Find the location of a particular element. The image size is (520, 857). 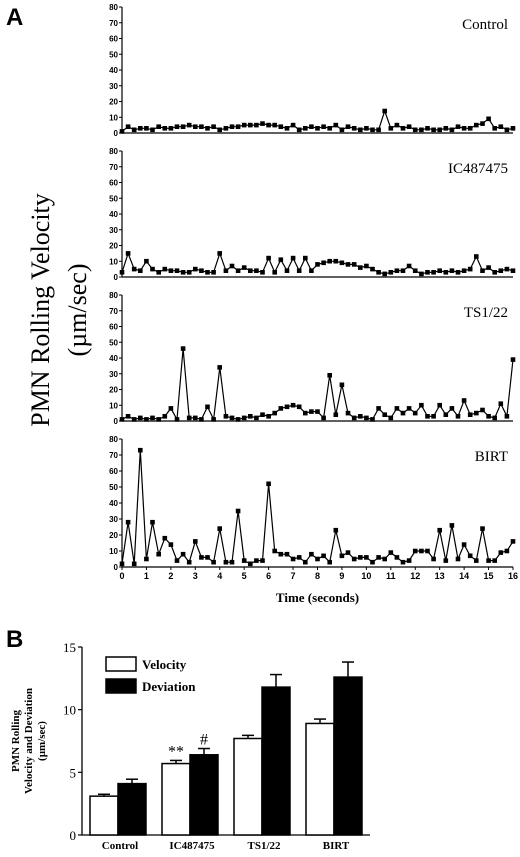

significance-annotation: # is located at coordinates (204, 740).